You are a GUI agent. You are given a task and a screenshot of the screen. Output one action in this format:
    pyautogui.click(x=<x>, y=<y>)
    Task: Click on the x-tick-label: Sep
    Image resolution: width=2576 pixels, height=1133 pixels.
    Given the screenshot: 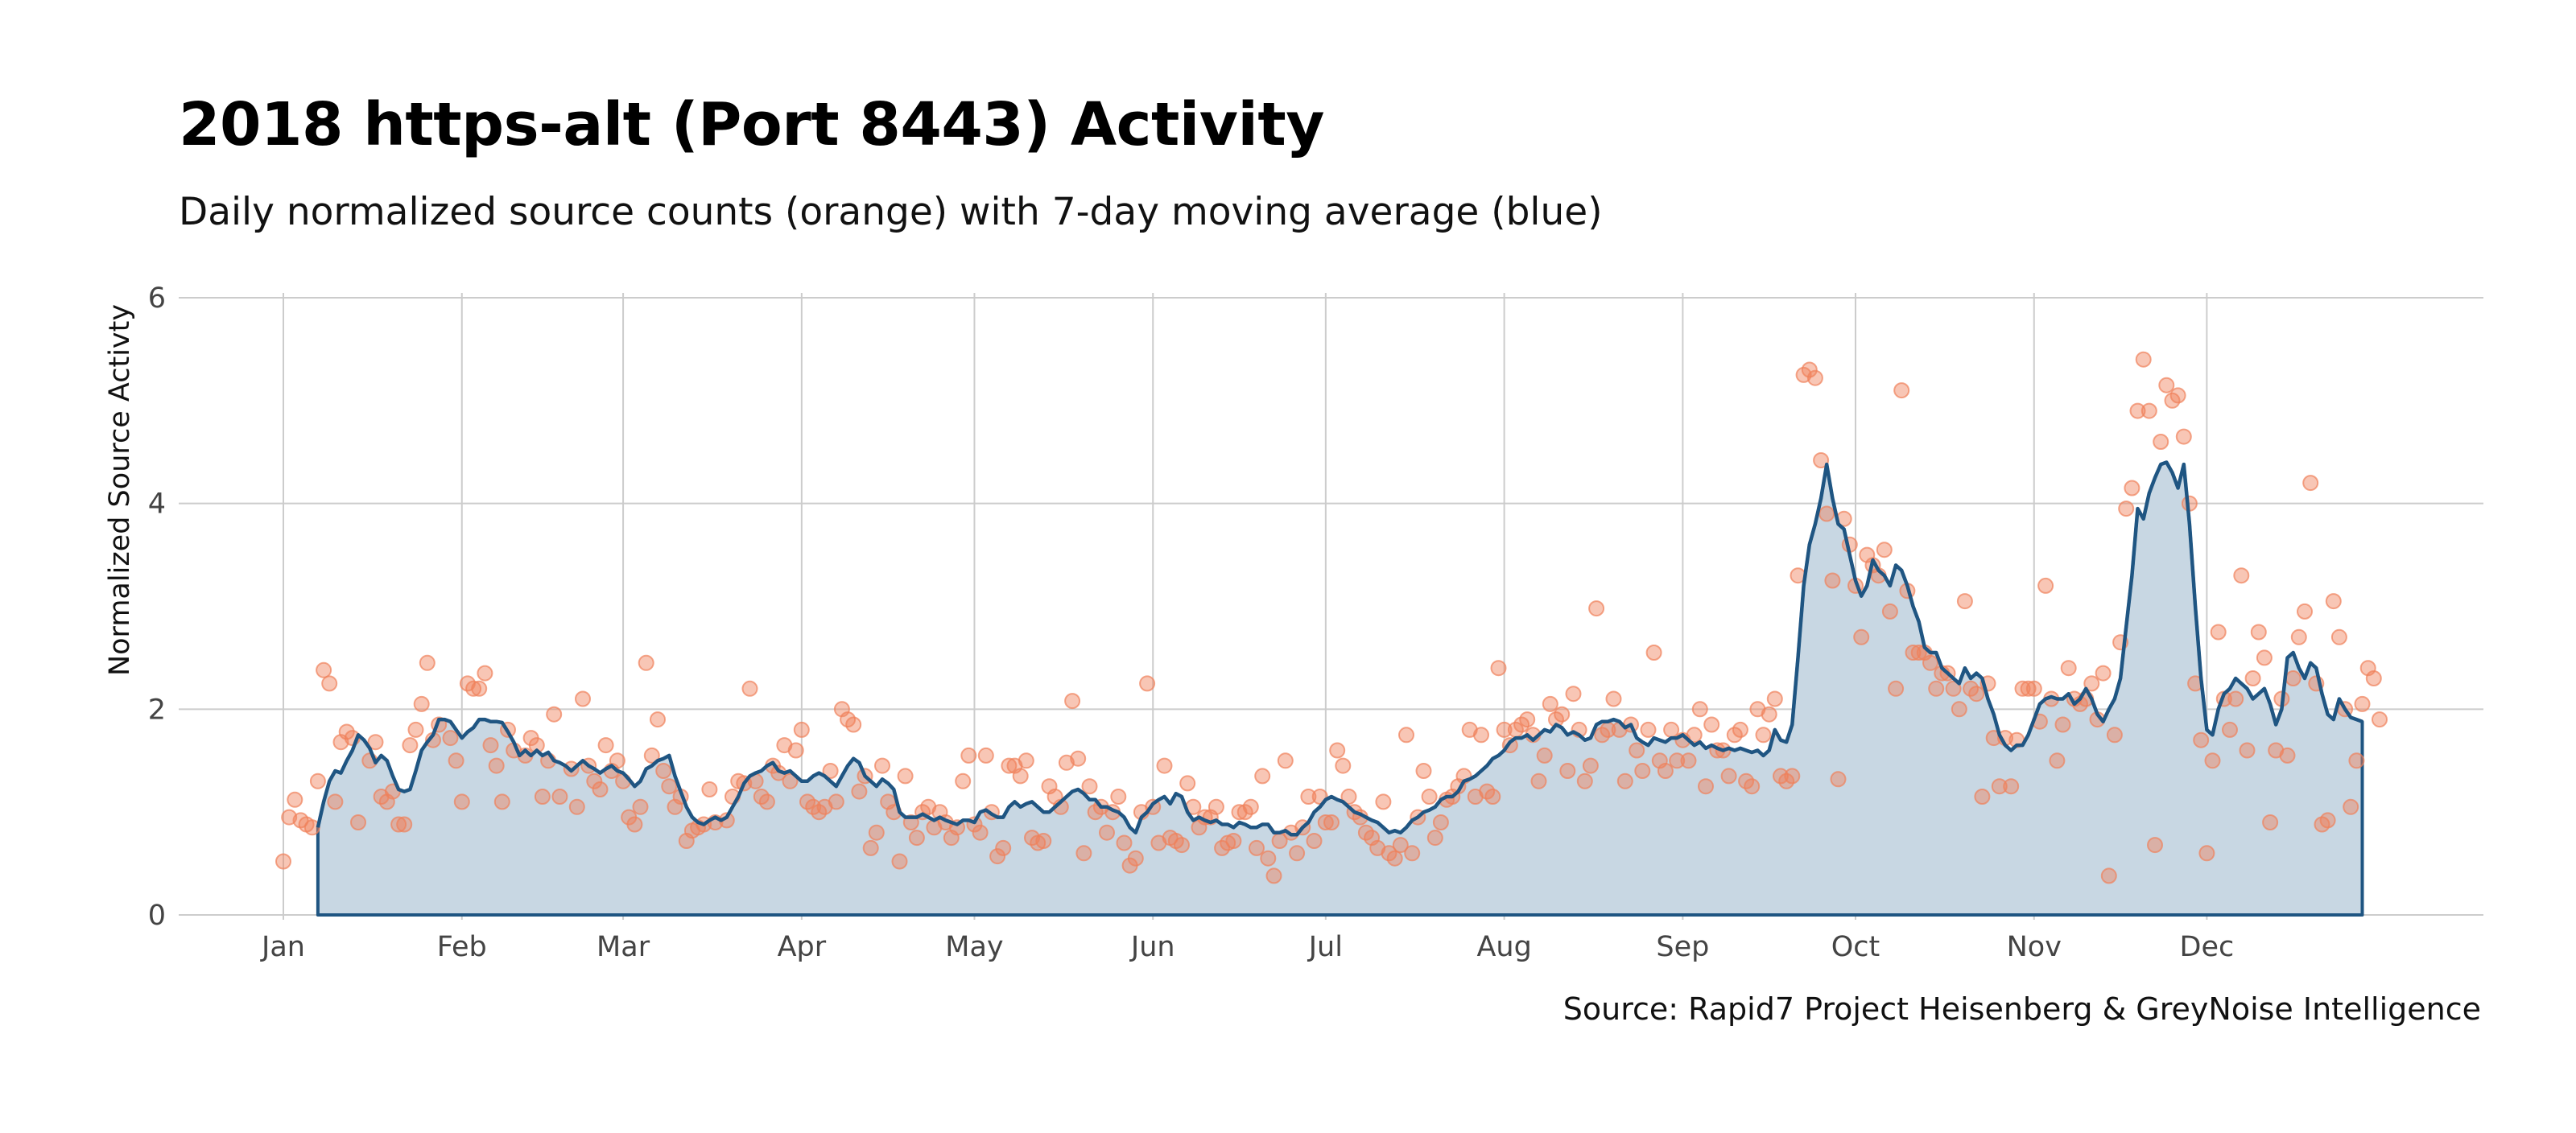 What is the action you would take?
    pyautogui.click(x=1683, y=947)
    